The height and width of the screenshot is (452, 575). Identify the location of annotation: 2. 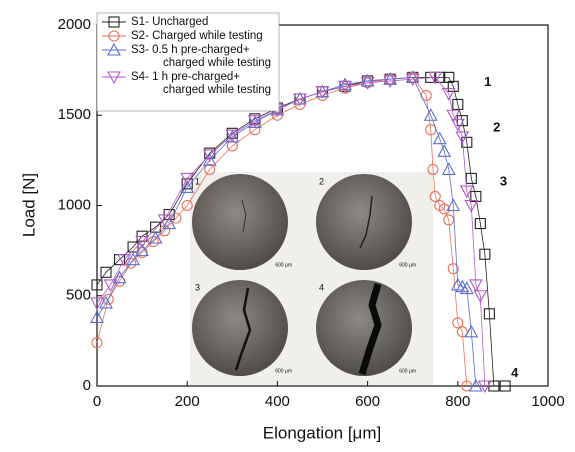
(496, 126).